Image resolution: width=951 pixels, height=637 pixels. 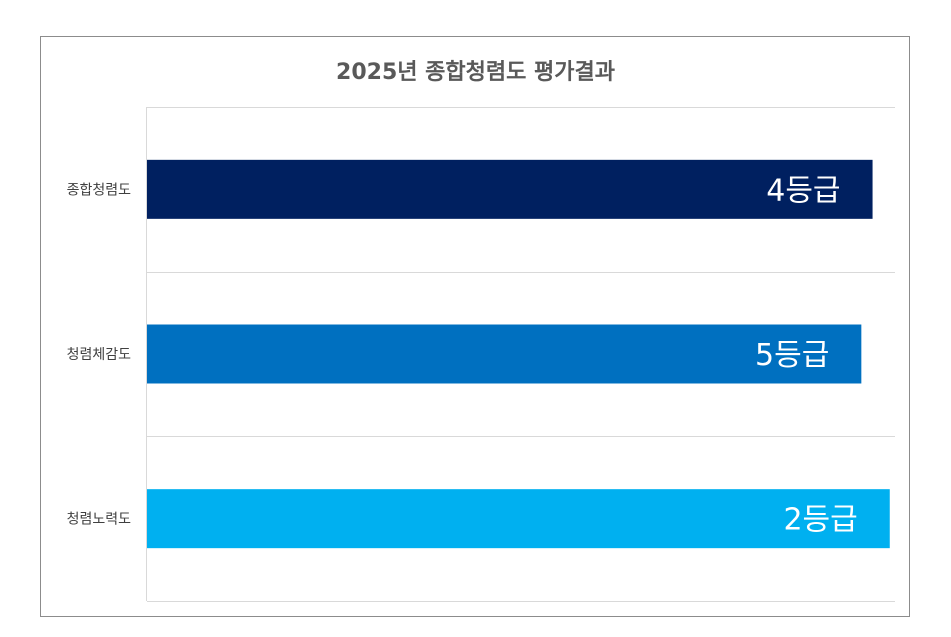 What do you see at coordinates (99, 190) in the screenshot?
I see `category-label: 종합청렴도` at bounding box center [99, 190].